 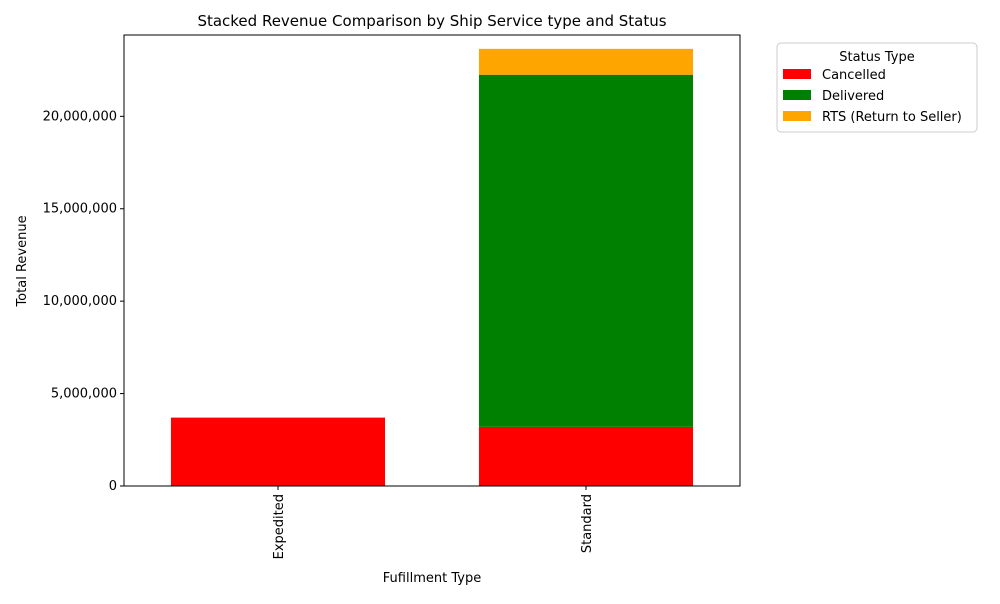 What do you see at coordinates (433, 522) in the screenshot?
I see `x-axis: Expedited Standard` at bounding box center [433, 522].